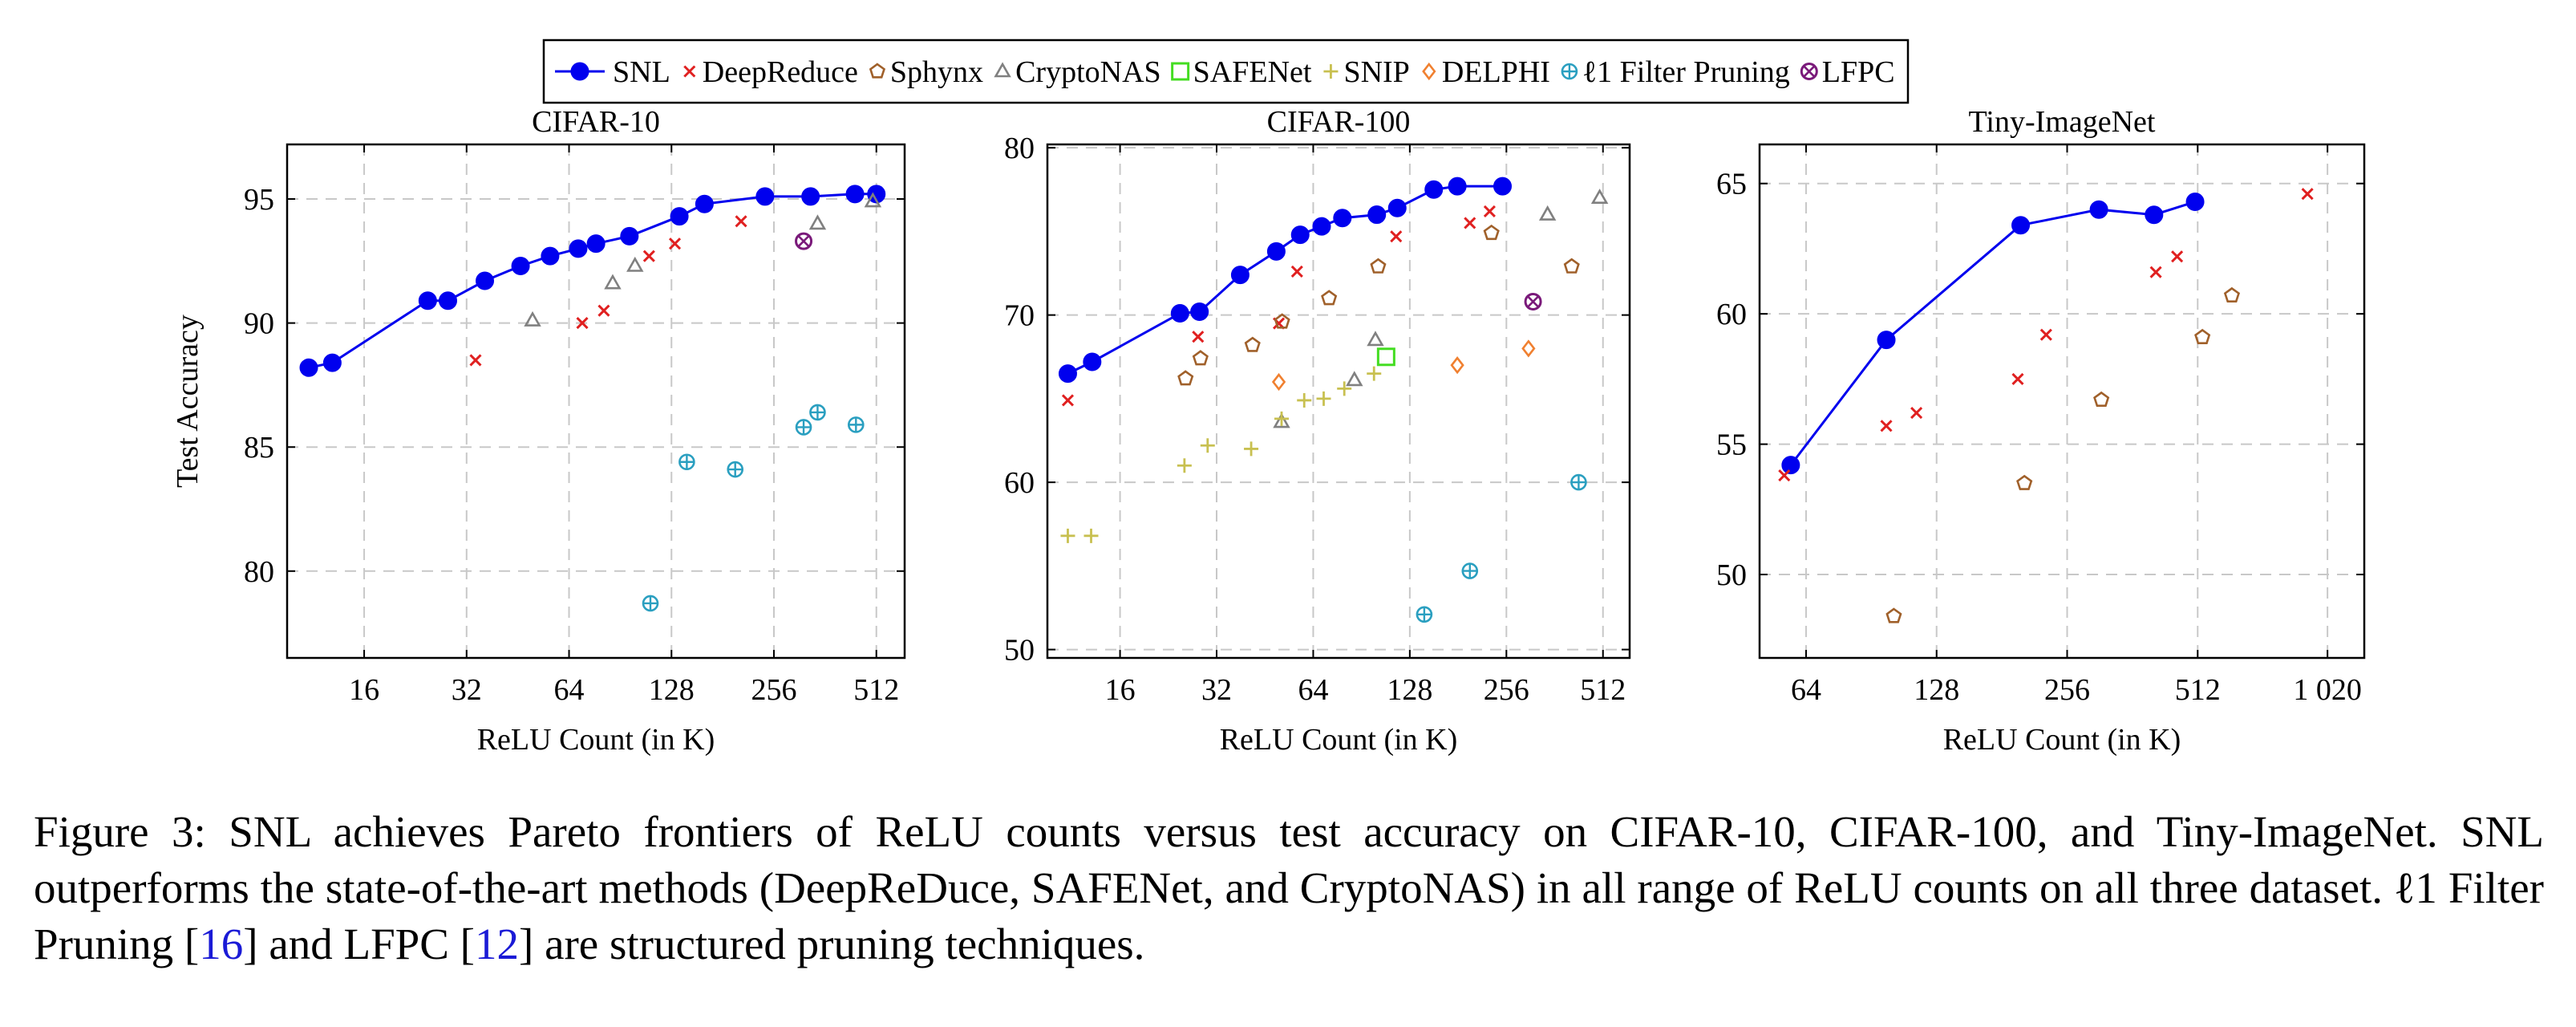  I want to click on legend-item-safenet: SAFENet, so click(1241, 72).